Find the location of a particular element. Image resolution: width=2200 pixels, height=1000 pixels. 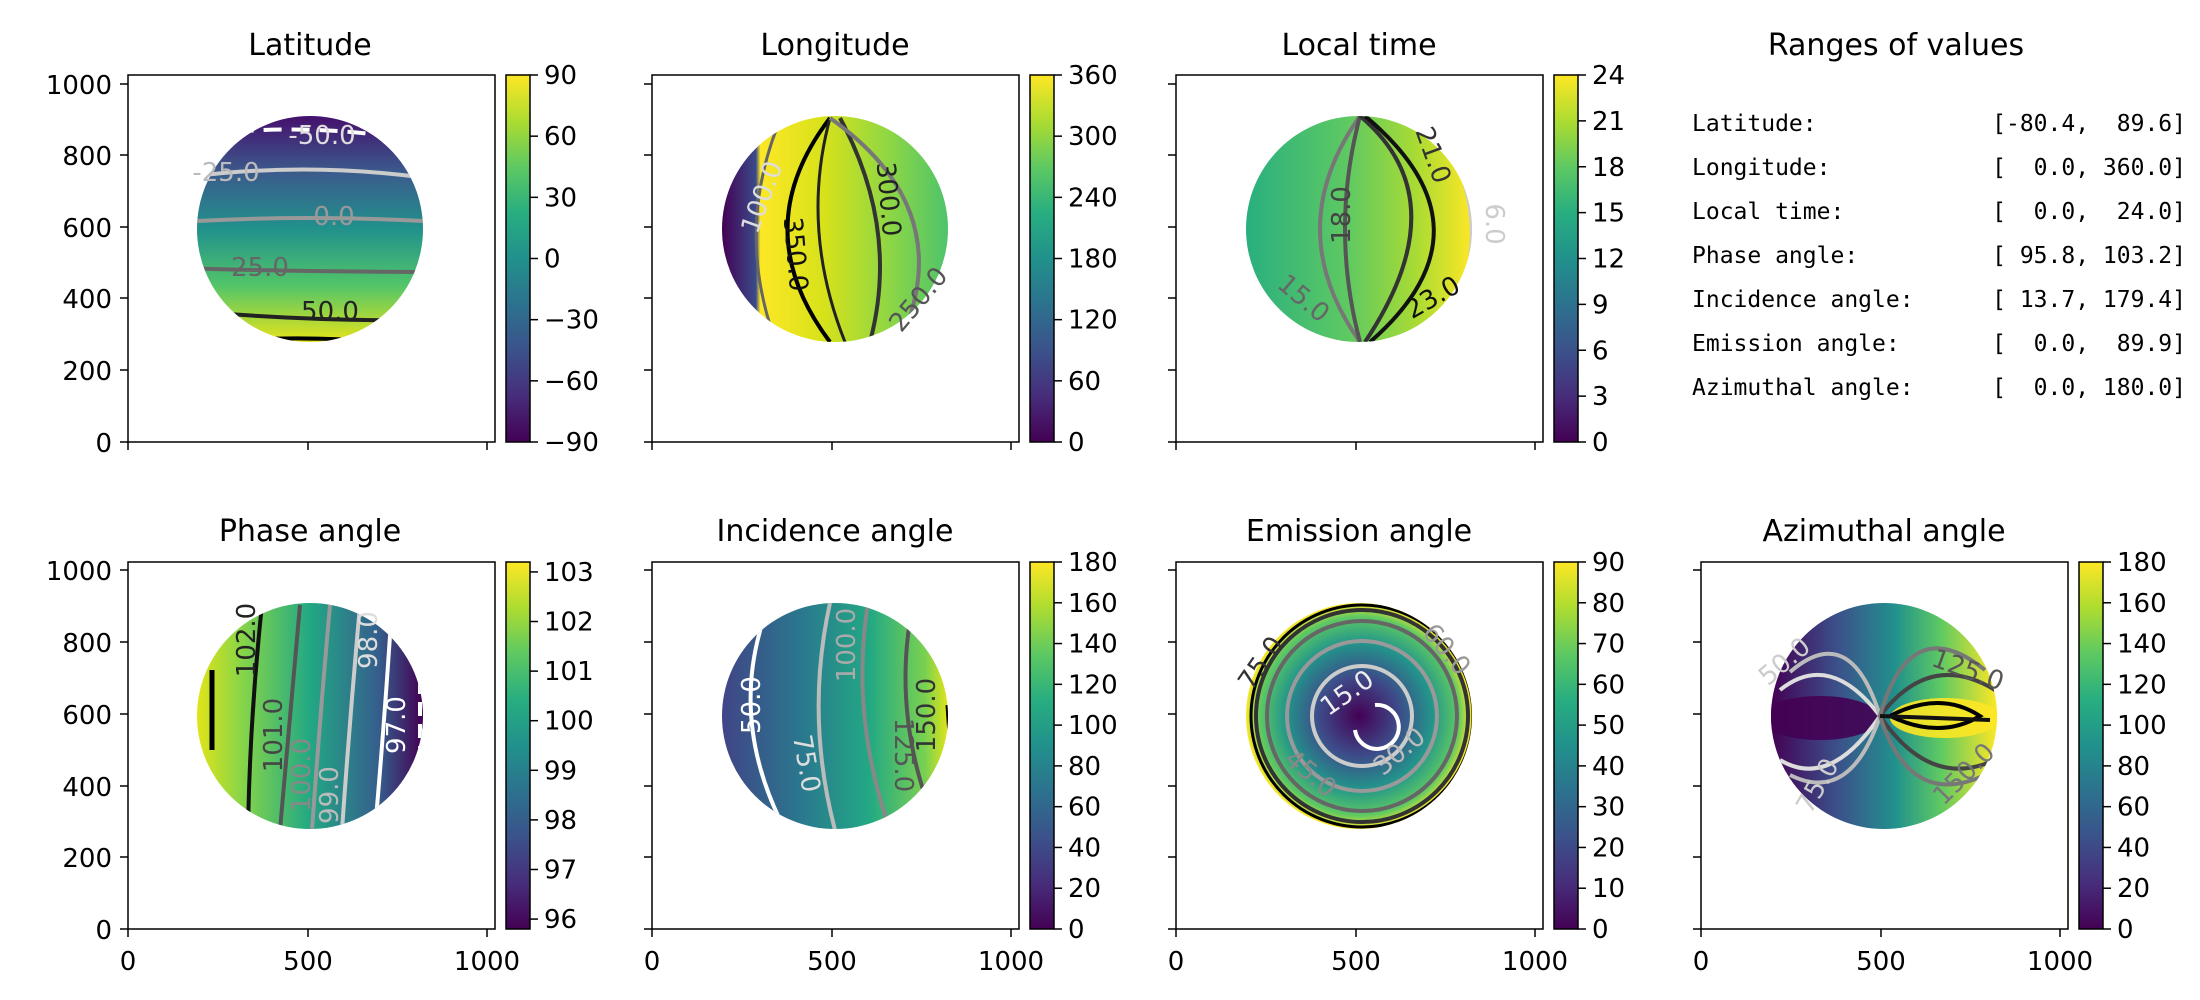

contour-label: 18.0 is located at coordinates (1342, 215).